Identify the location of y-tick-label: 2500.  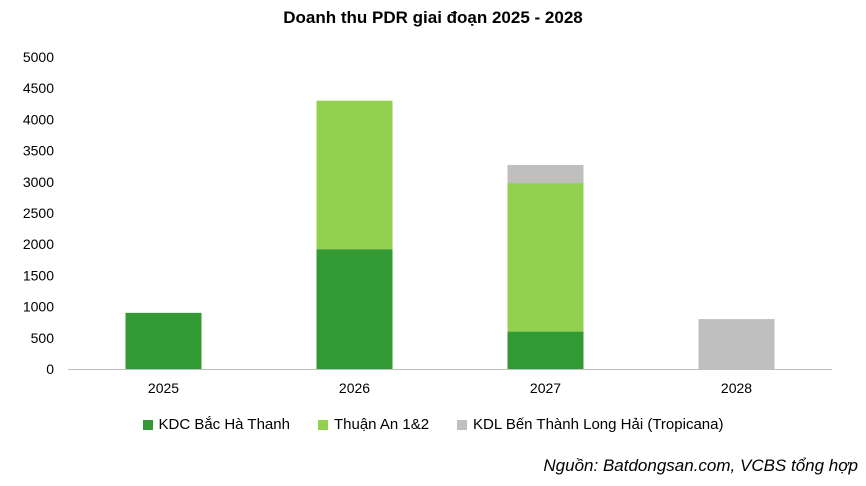
(38, 213).